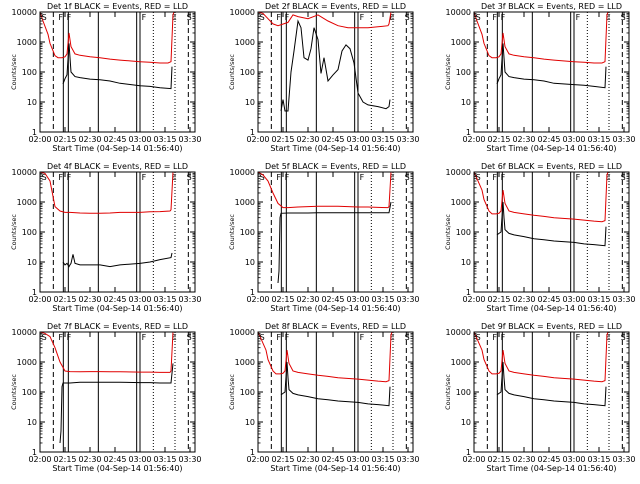 The height and width of the screenshot is (484, 640). What do you see at coordinates (335, 166) in the screenshot?
I see `panel-title: Det 5f BLACK = Events, RED = LLD` at bounding box center [335, 166].